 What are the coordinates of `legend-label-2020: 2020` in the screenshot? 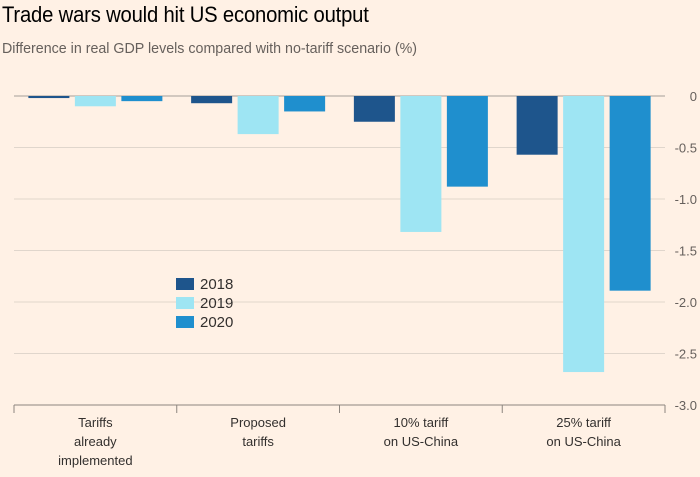 It's located at (216, 322).